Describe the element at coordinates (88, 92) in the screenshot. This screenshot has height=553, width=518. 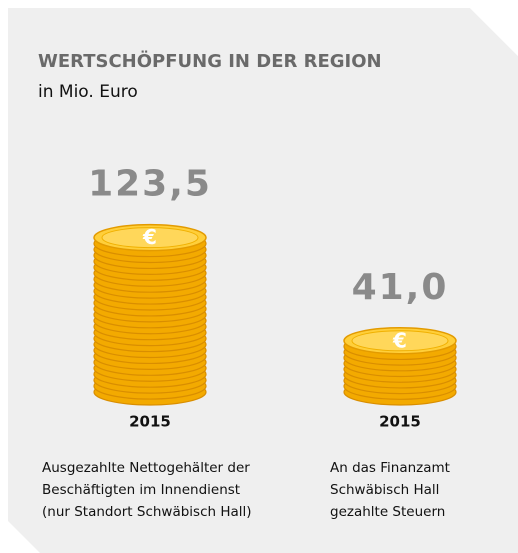
I see `chart-subtitle: in Mio. Euro` at that location.